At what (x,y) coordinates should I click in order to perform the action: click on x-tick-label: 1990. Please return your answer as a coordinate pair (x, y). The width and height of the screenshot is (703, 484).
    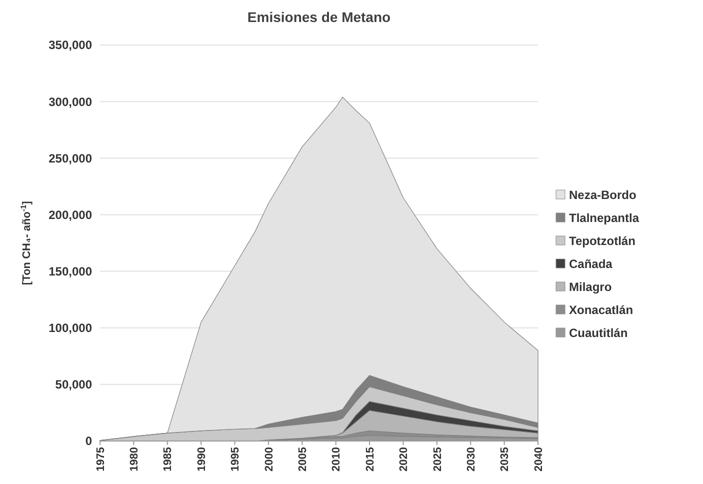
    Looking at the image, I should click on (202, 459).